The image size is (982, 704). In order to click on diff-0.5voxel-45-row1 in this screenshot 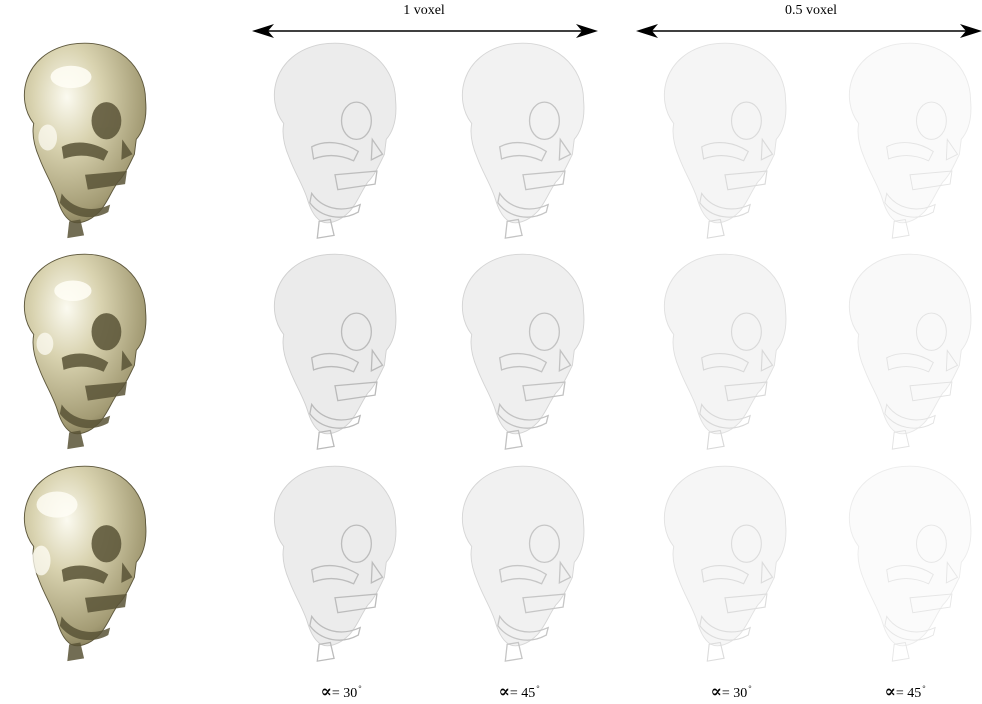, I will do `click(903, 137)`.